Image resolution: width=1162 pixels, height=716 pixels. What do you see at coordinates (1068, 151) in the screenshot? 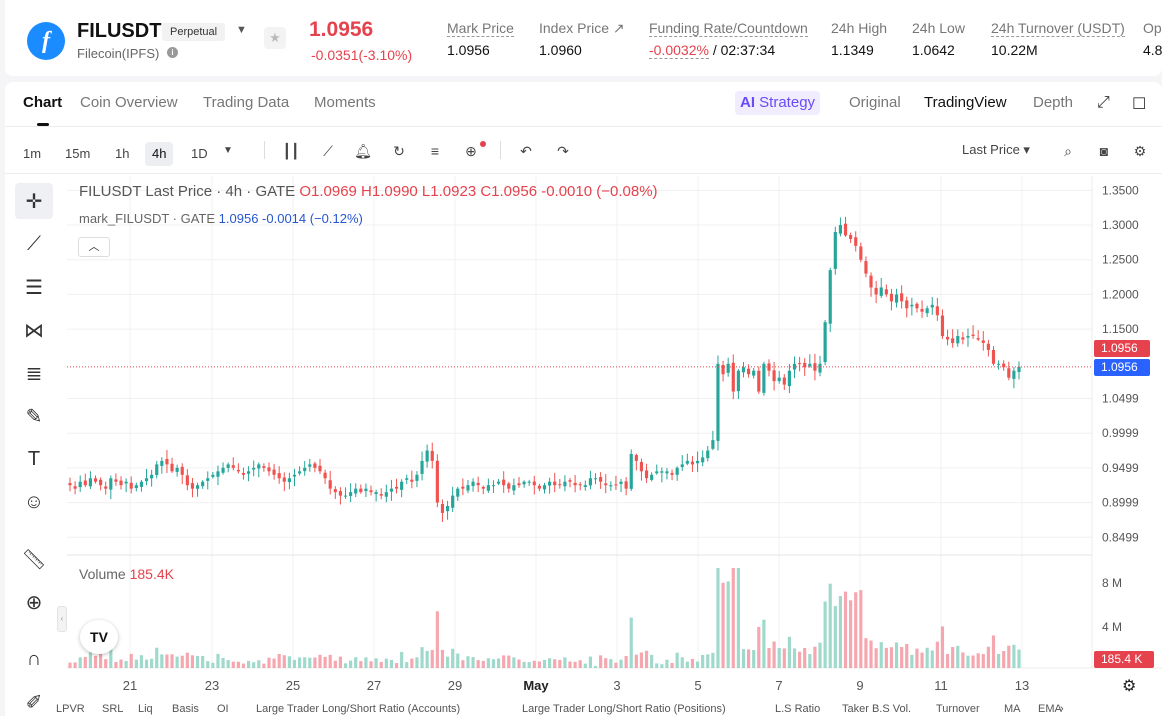
I see `search-icon: ⌕` at bounding box center [1068, 151].